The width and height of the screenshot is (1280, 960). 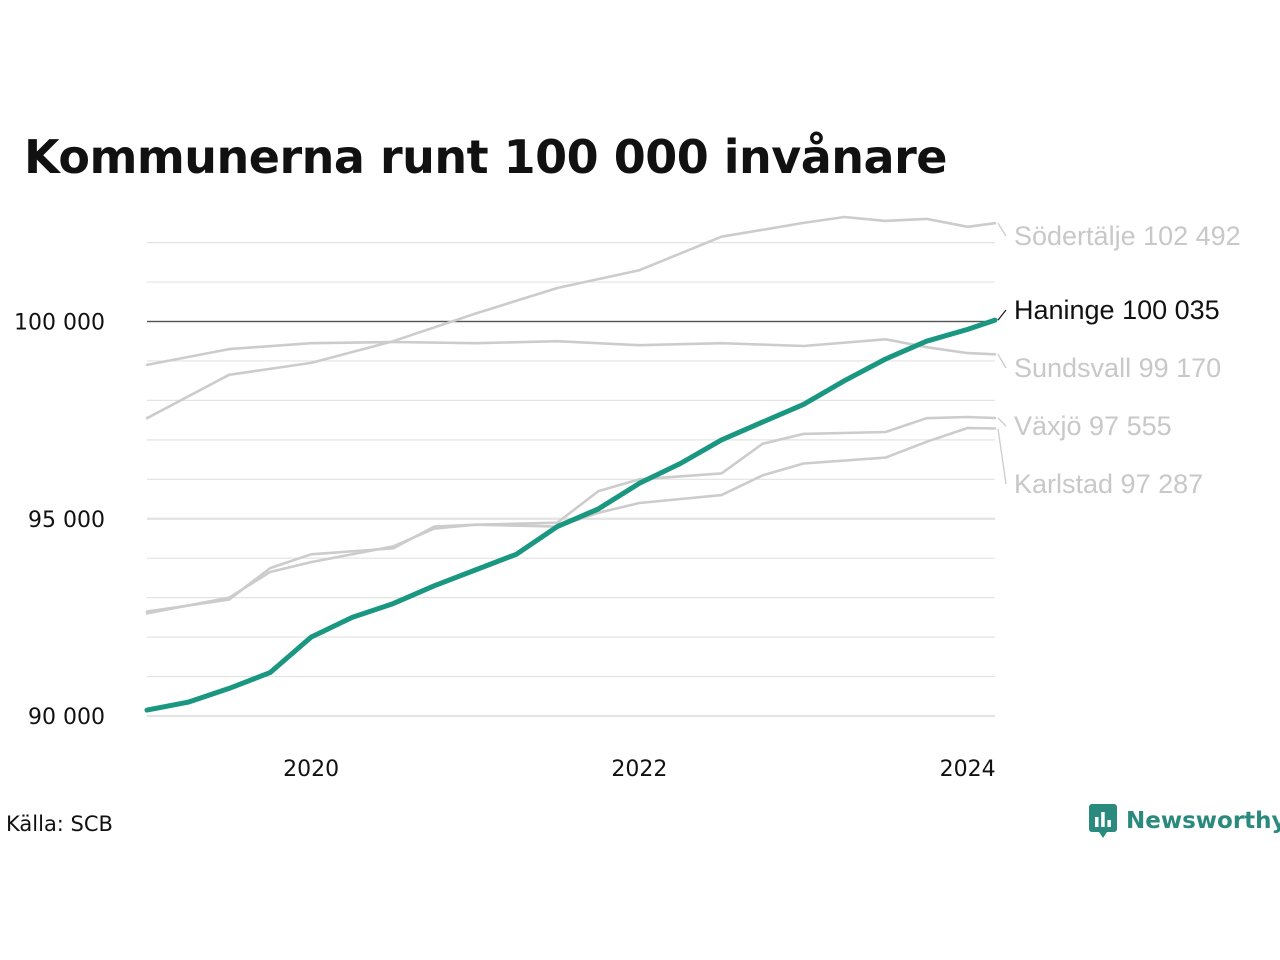 I want to click on series-line-växjö, so click(x=571, y=514).